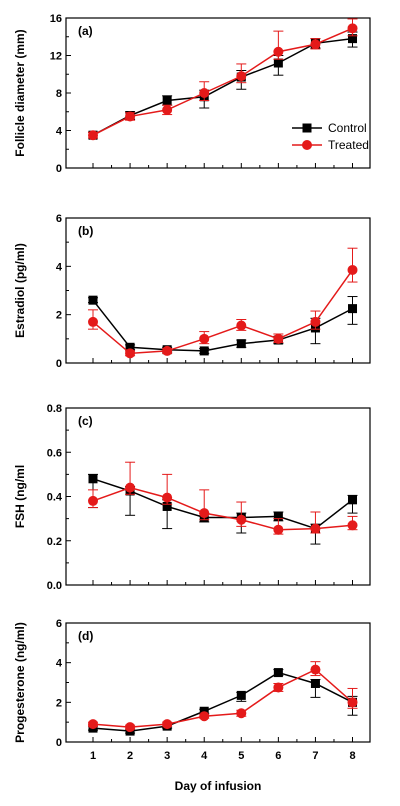 The width and height of the screenshot is (400, 806). Describe the element at coordinates (93, 756) in the screenshot. I see `x-tick-label: 1` at that location.